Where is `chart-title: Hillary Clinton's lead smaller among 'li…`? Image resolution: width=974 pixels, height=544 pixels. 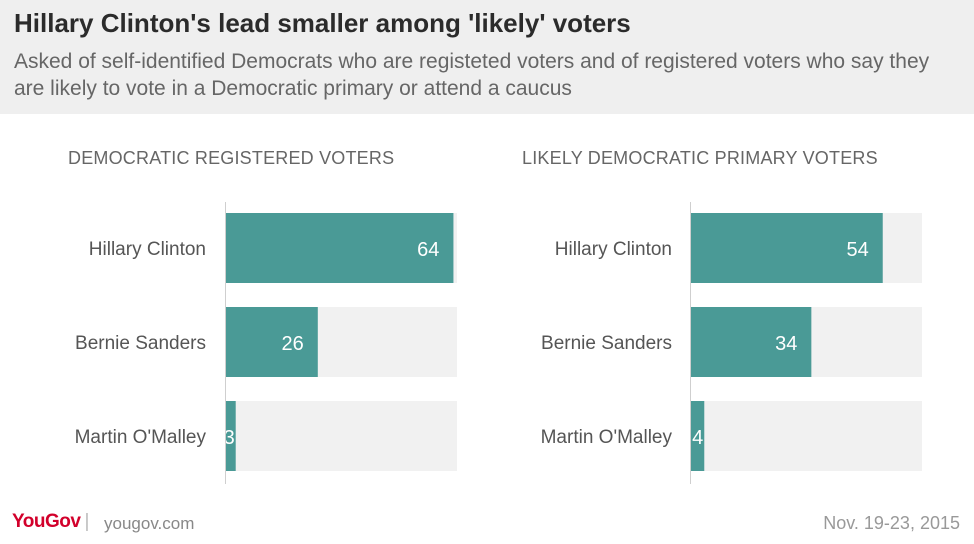
chart-title: Hillary Clinton's lead smaller among 'li… is located at coordinates (322, 23).